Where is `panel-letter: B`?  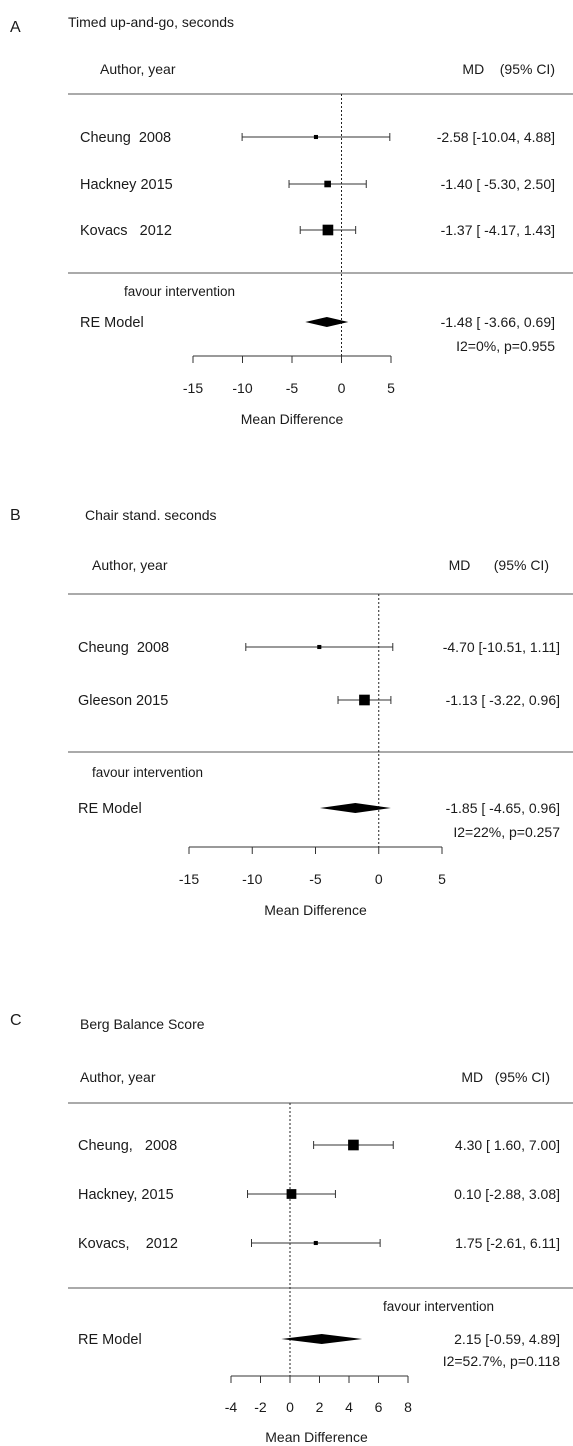
panel-letter: B is located at coordinates (15, 515).